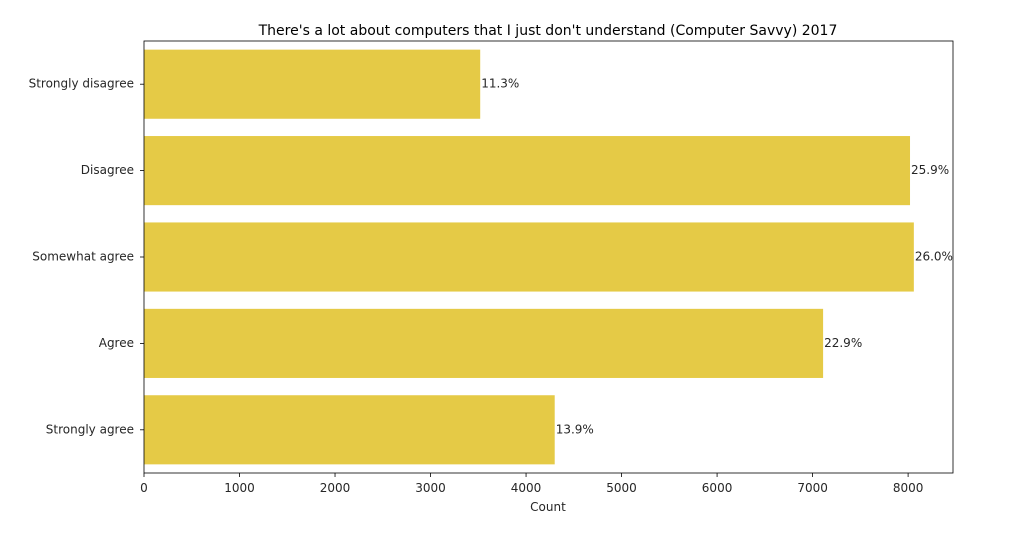 The height and width of the screenshot is (535, 1036). Describe the element at coordinates (81, 84) in the screenshot. I see `y-tick-label: Strongly disagree` at that location.